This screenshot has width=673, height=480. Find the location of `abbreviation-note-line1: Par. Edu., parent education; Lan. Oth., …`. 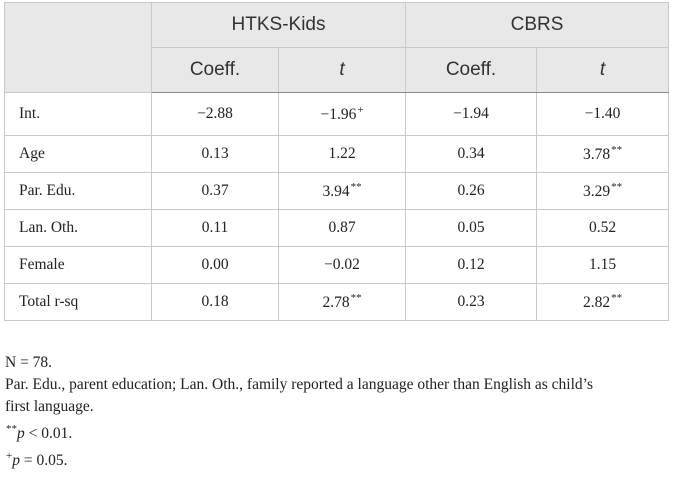

abbreviation-note-line1: Par. Edu., parent education; Lan. Oth., … is located at coordinates (299, 384).